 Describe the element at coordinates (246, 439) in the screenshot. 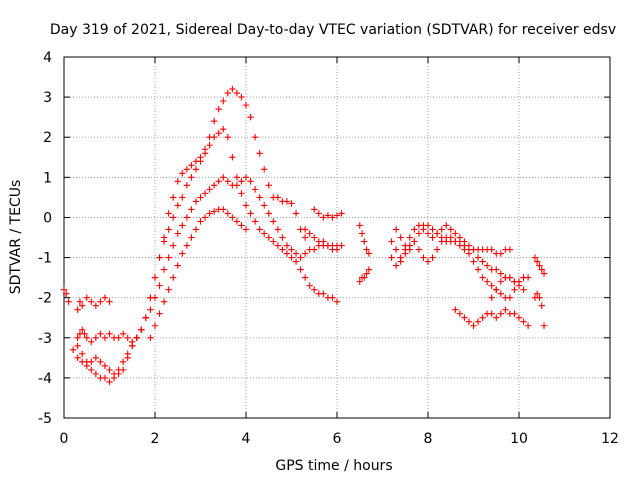

I see `x-tick-label: 4` at that location.